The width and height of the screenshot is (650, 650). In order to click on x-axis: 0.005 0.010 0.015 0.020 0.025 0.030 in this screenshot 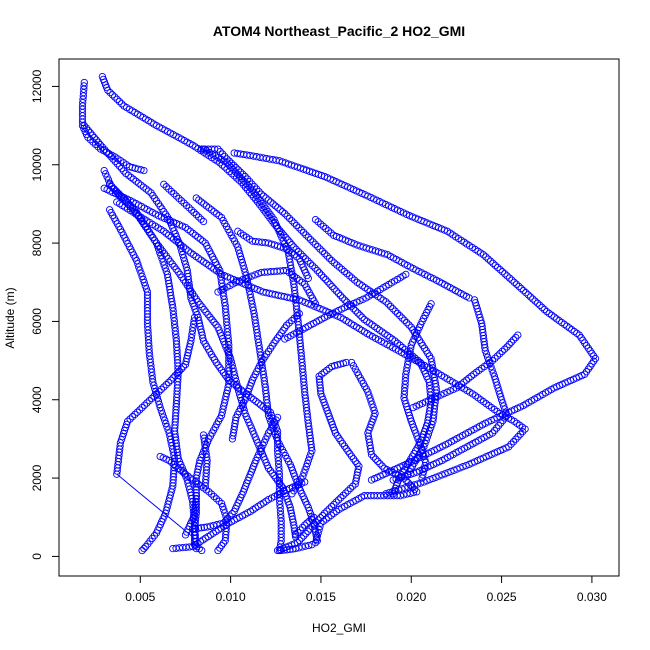, I will do `click(366, 589)`.